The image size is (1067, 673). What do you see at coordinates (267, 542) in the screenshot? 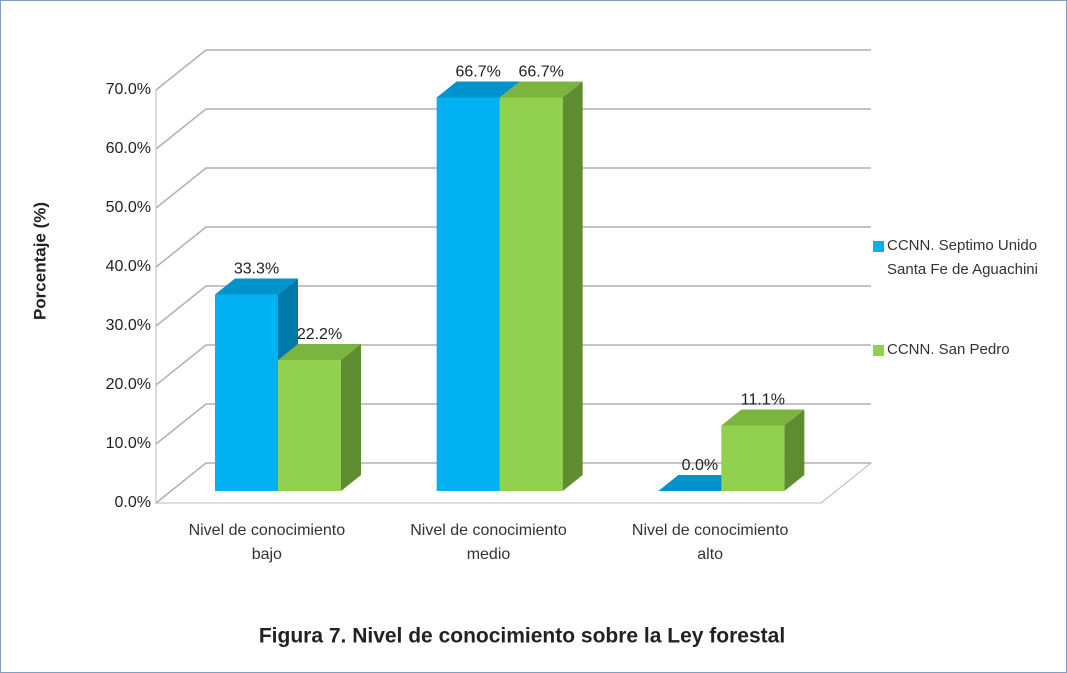
I see `x-tick-label: Nivel de conocimiento bajo` at bounding box center [267, 542].